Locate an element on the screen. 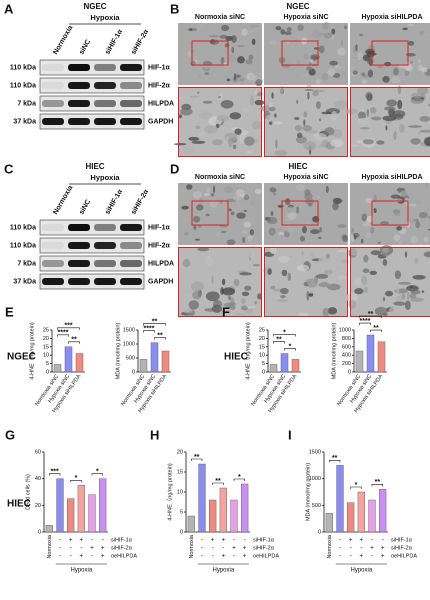  kda-label: 7 kDa is located at coordinates (26, 263).